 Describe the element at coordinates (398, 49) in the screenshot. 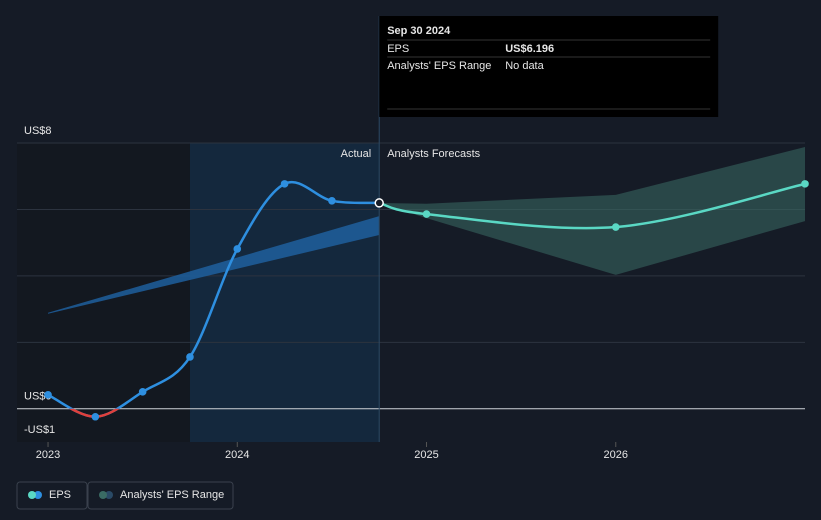

I see `tooltip-label: EPS` at that location.